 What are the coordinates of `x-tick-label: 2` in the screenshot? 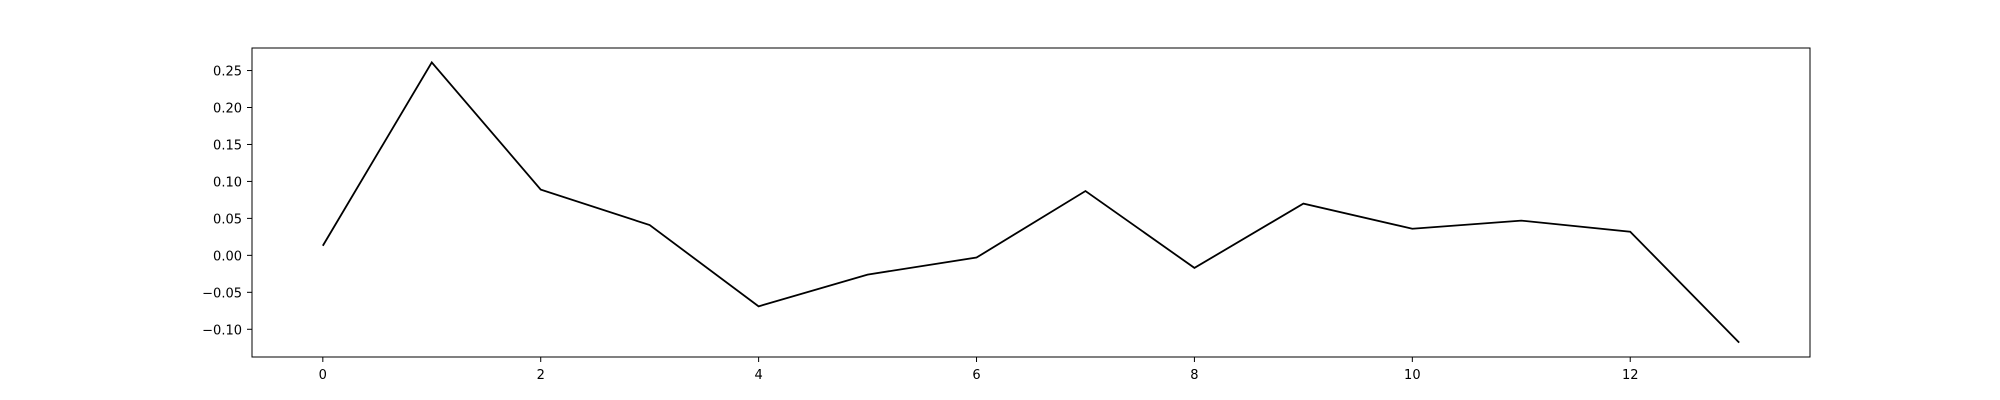 It's located at (541, 375).